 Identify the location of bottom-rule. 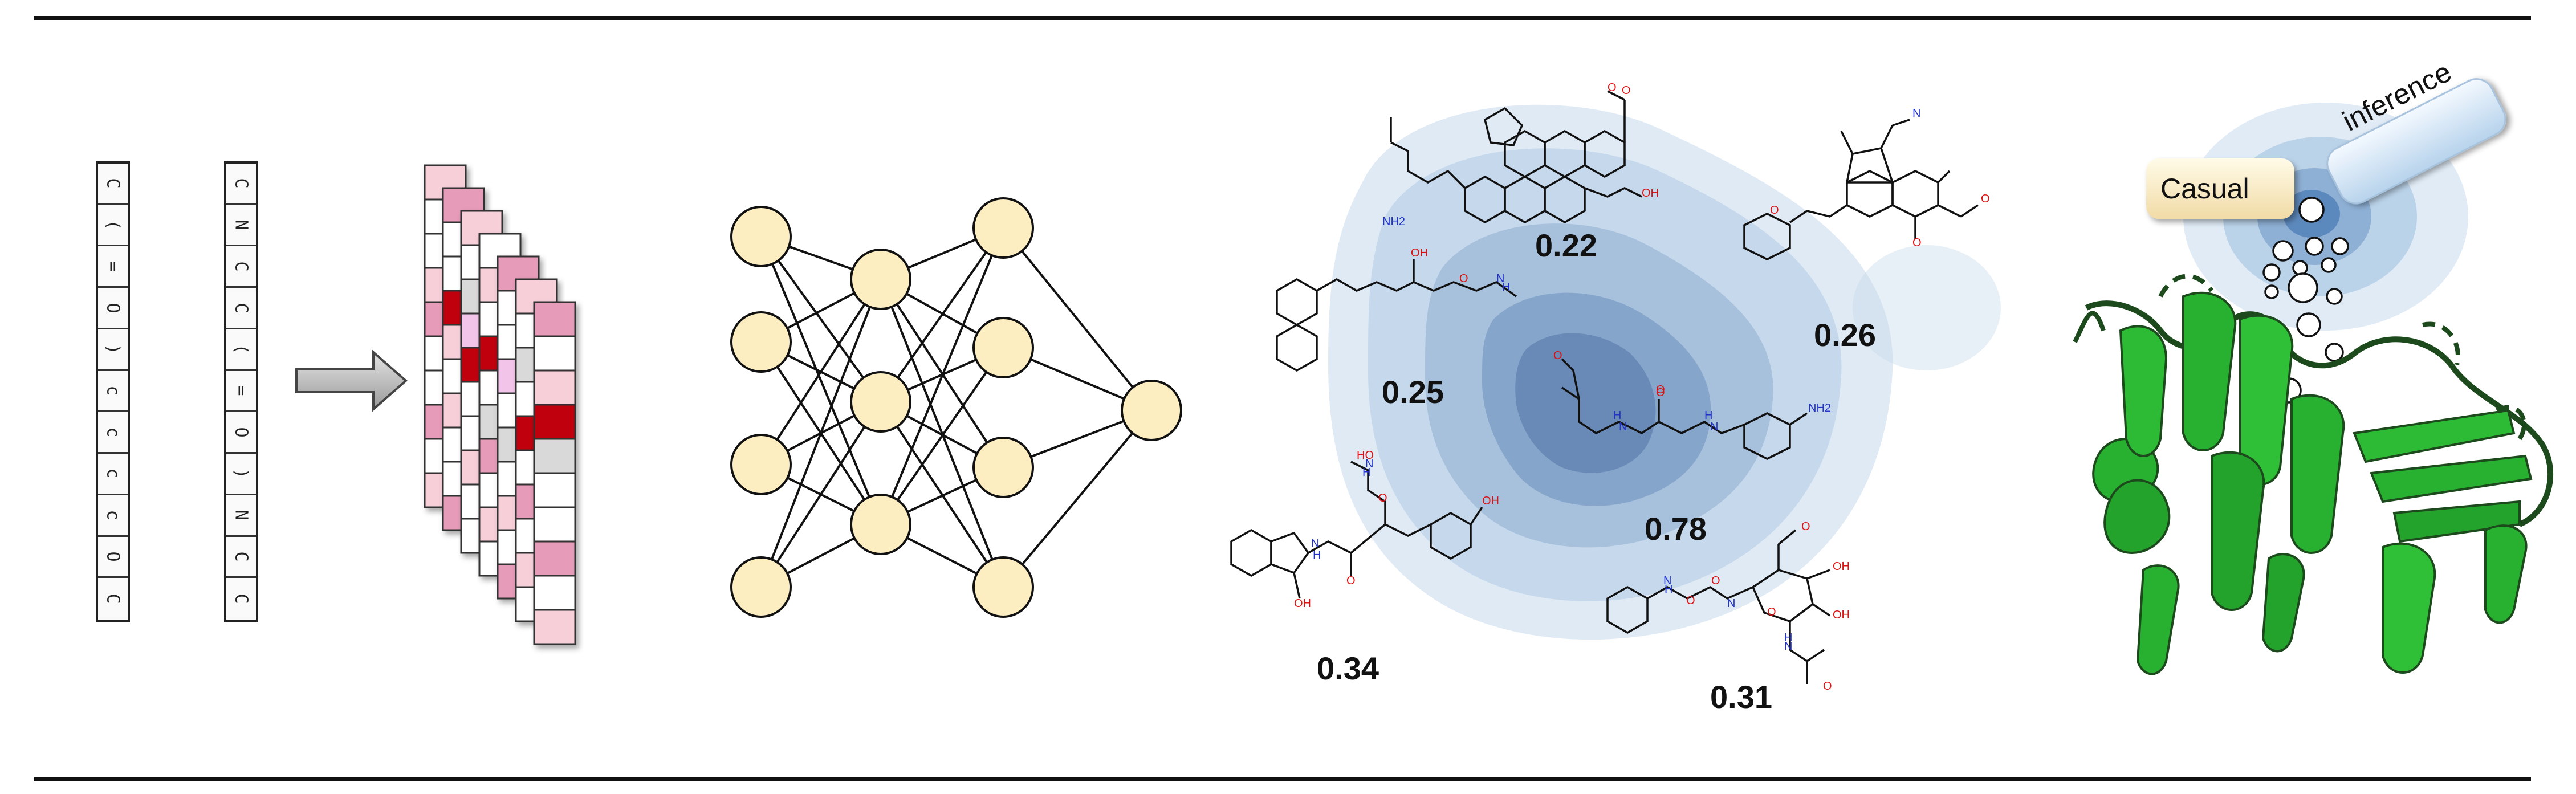
(1282, 779).